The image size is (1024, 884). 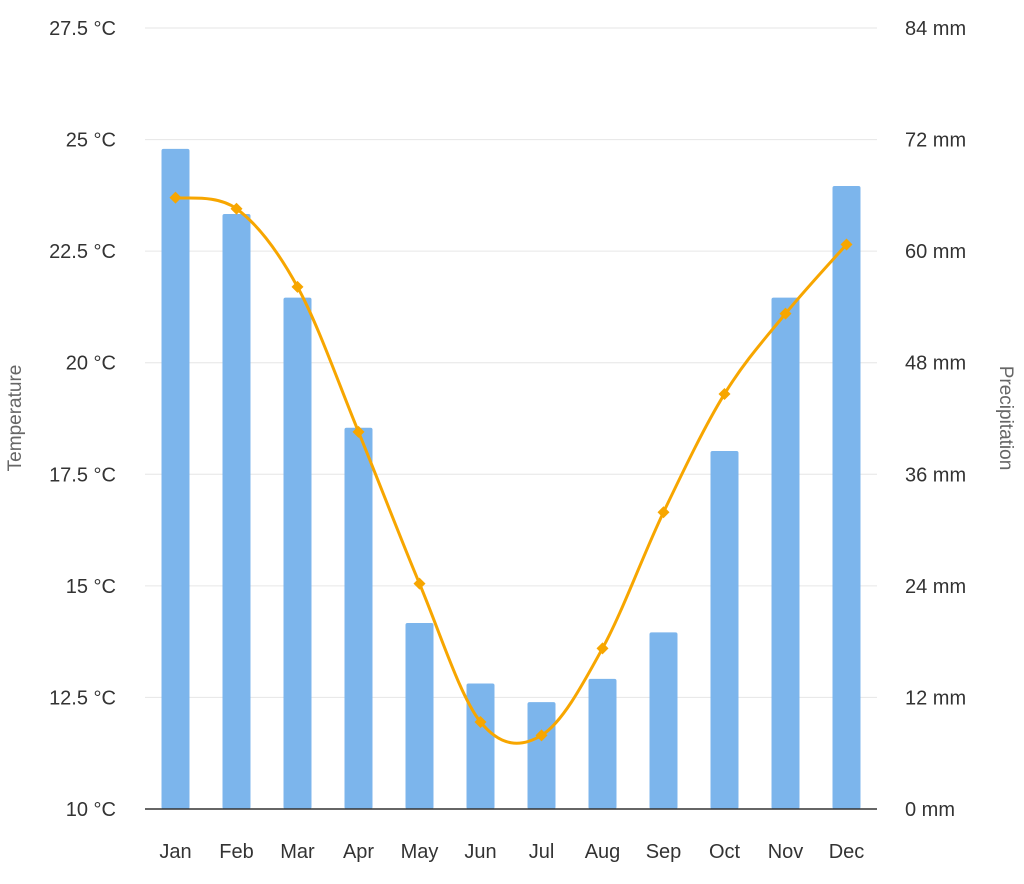 What do you see at coordinates (91, 364) in the screenshot?
I see `left-tick-label: 20 °C` at bounding box center [91, 364].